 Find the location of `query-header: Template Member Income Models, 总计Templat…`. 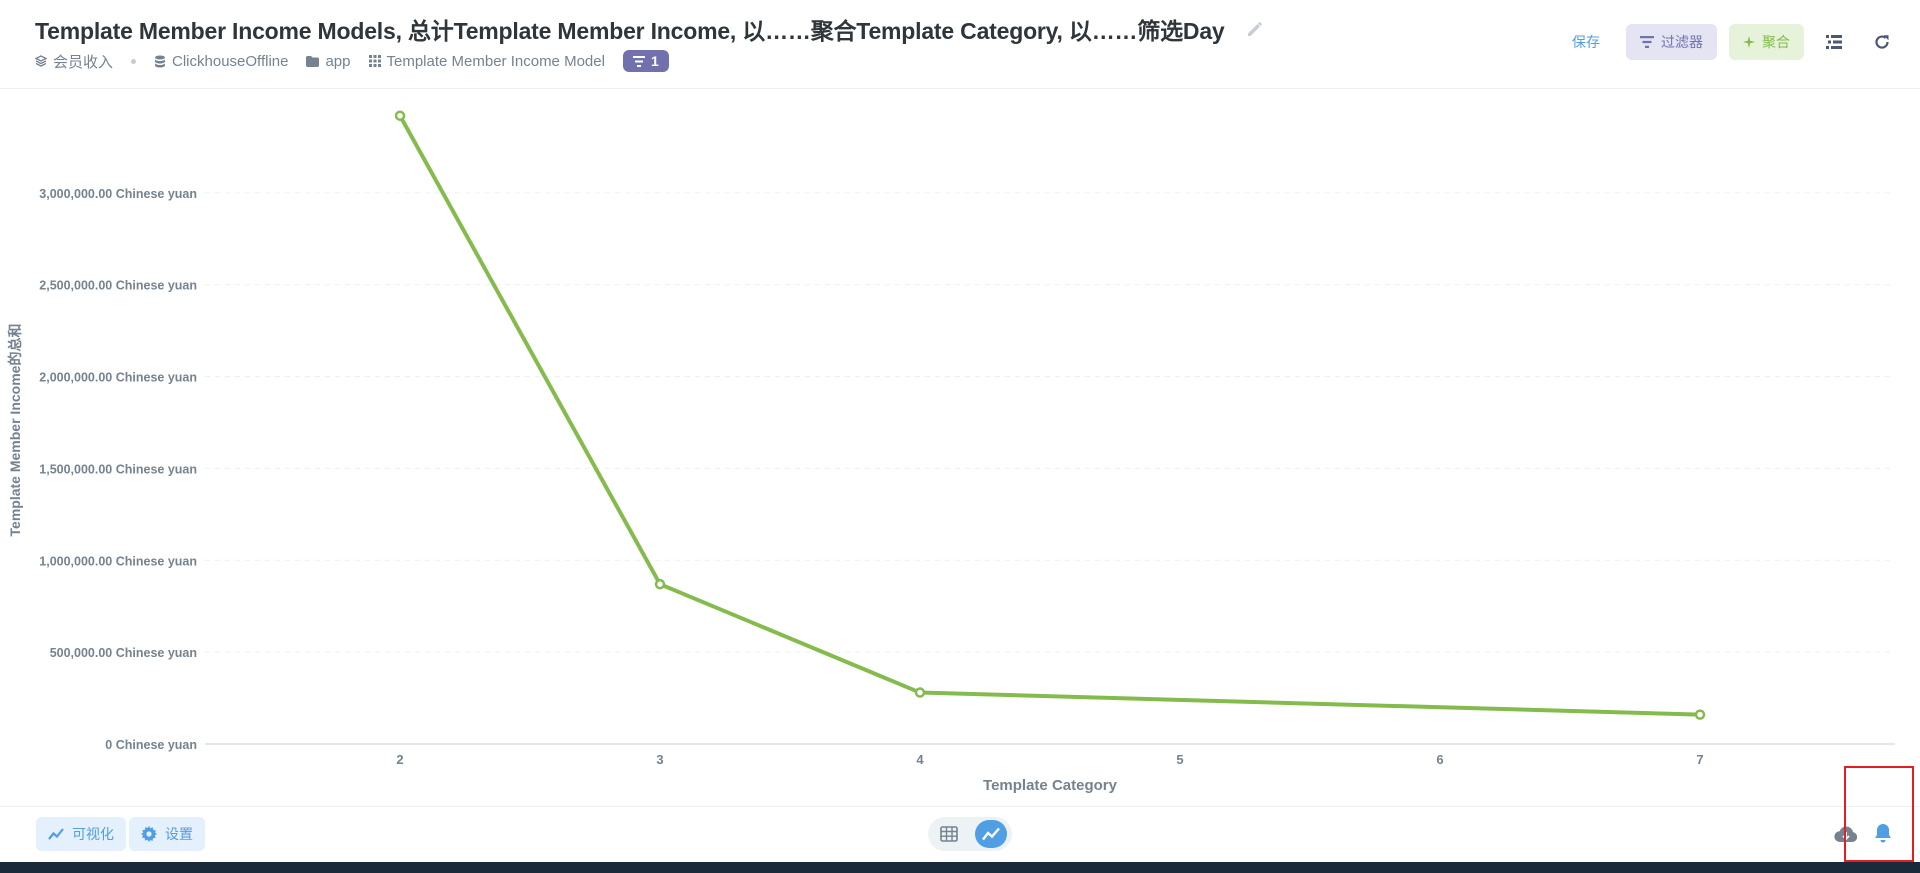

query-header: Template Member Income Models, 总计Templat… is located at coordinates (960, 44).